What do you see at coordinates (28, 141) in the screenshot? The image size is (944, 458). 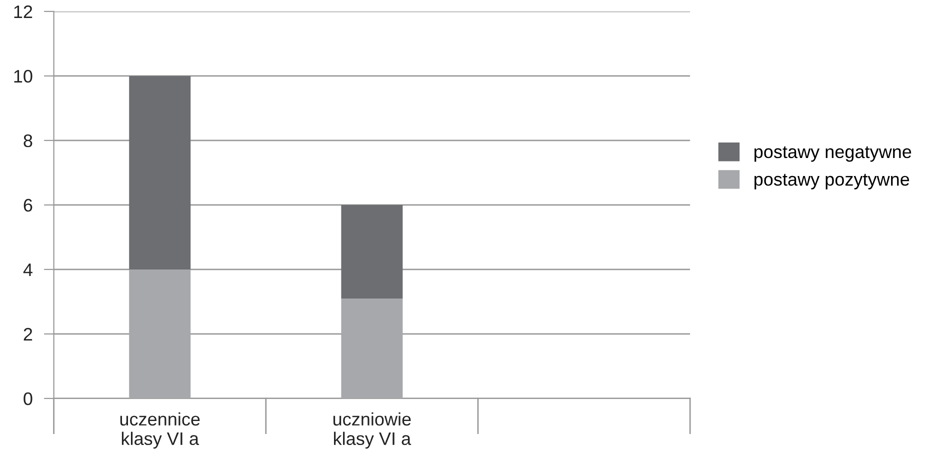 I see `y-tick-label: 8` at bounding box center [28, 141].